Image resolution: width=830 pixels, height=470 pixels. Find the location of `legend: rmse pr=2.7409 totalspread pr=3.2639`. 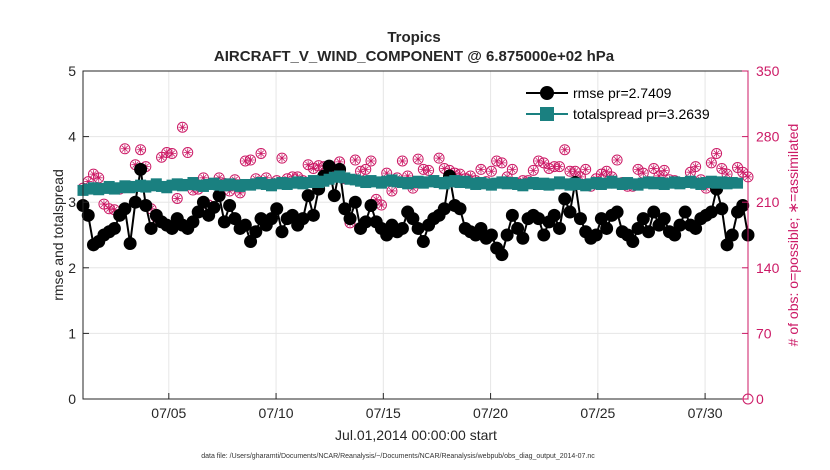

legend: rmse pr=2.7409 totalspread pr=3.2639 is located at coordinates (618, 103).